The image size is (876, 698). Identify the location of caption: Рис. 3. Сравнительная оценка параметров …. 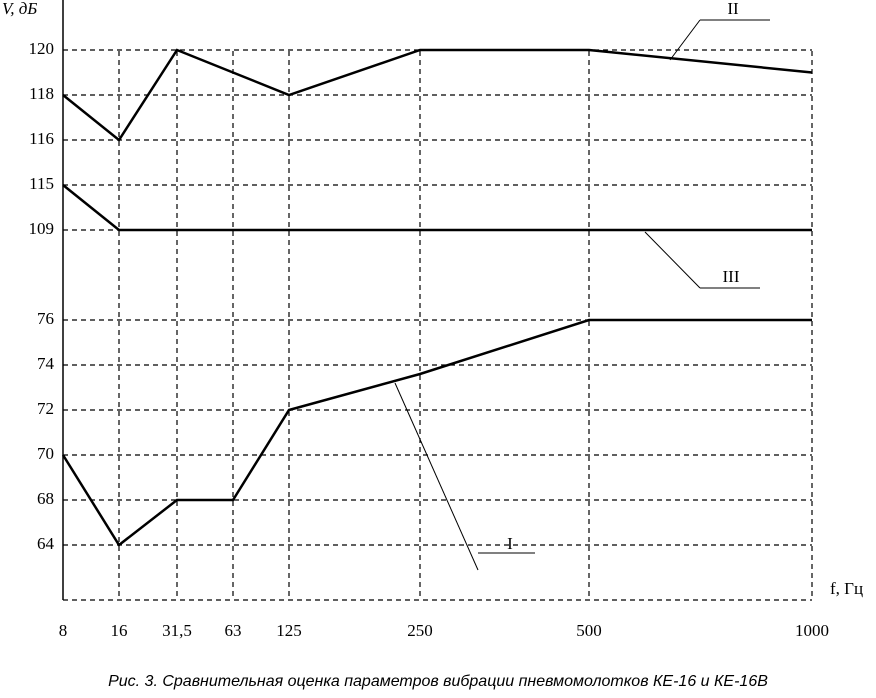
(438, 681).